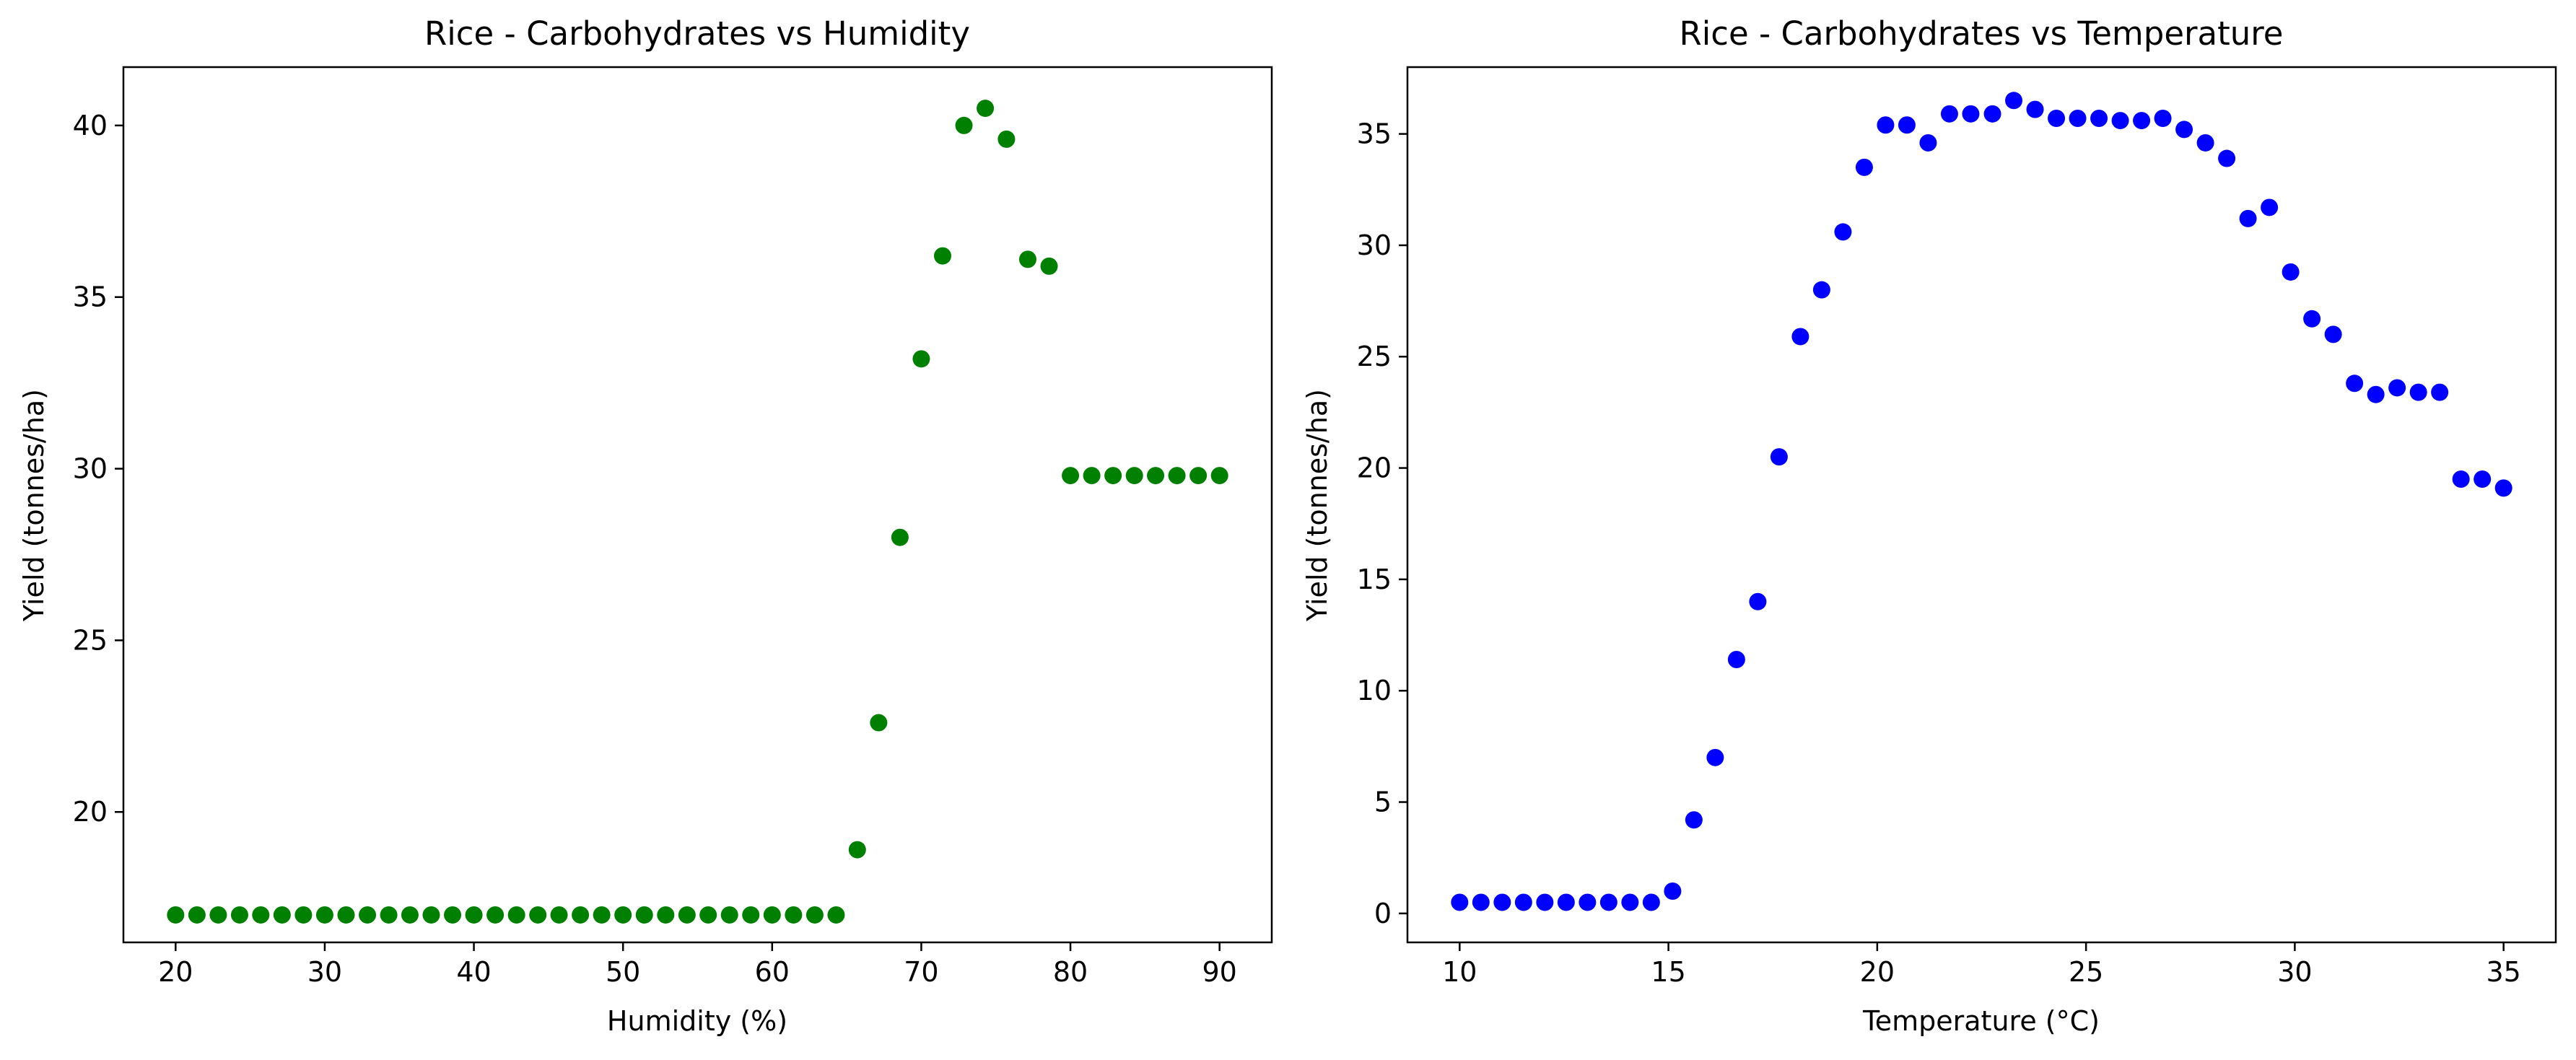 This screenshot has width=2576, height=1060. I want to click on x-axis-label-humidity: Humidity (%), so click(697, 1021).